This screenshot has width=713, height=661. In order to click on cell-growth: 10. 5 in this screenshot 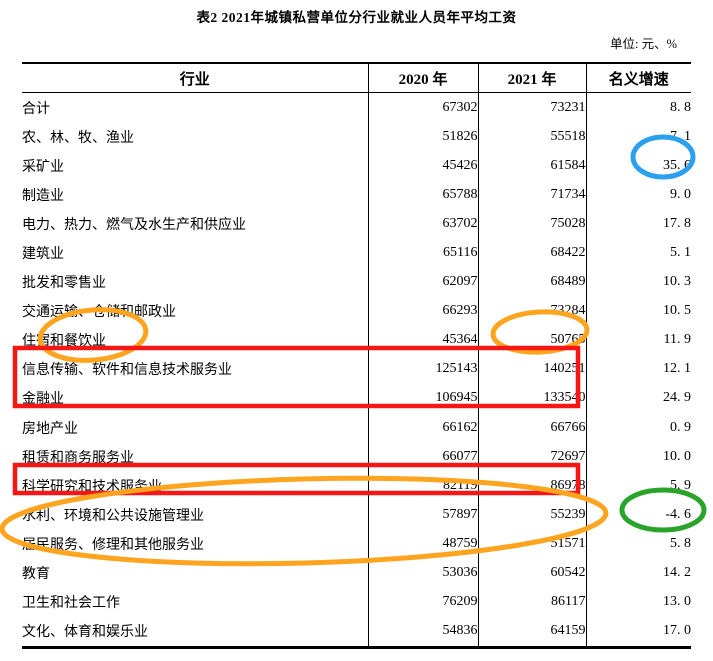, I will do `click(638, 311)`.